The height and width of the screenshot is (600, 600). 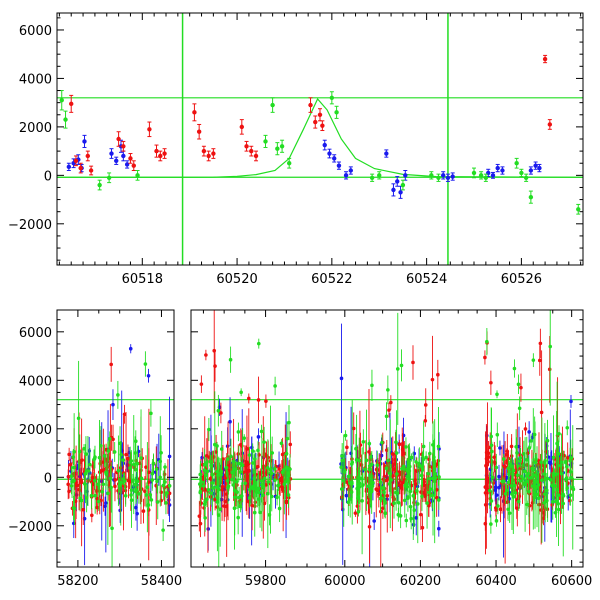 I want to click on bottom-x-tick-label: 60000, so click(x=344, y=581).